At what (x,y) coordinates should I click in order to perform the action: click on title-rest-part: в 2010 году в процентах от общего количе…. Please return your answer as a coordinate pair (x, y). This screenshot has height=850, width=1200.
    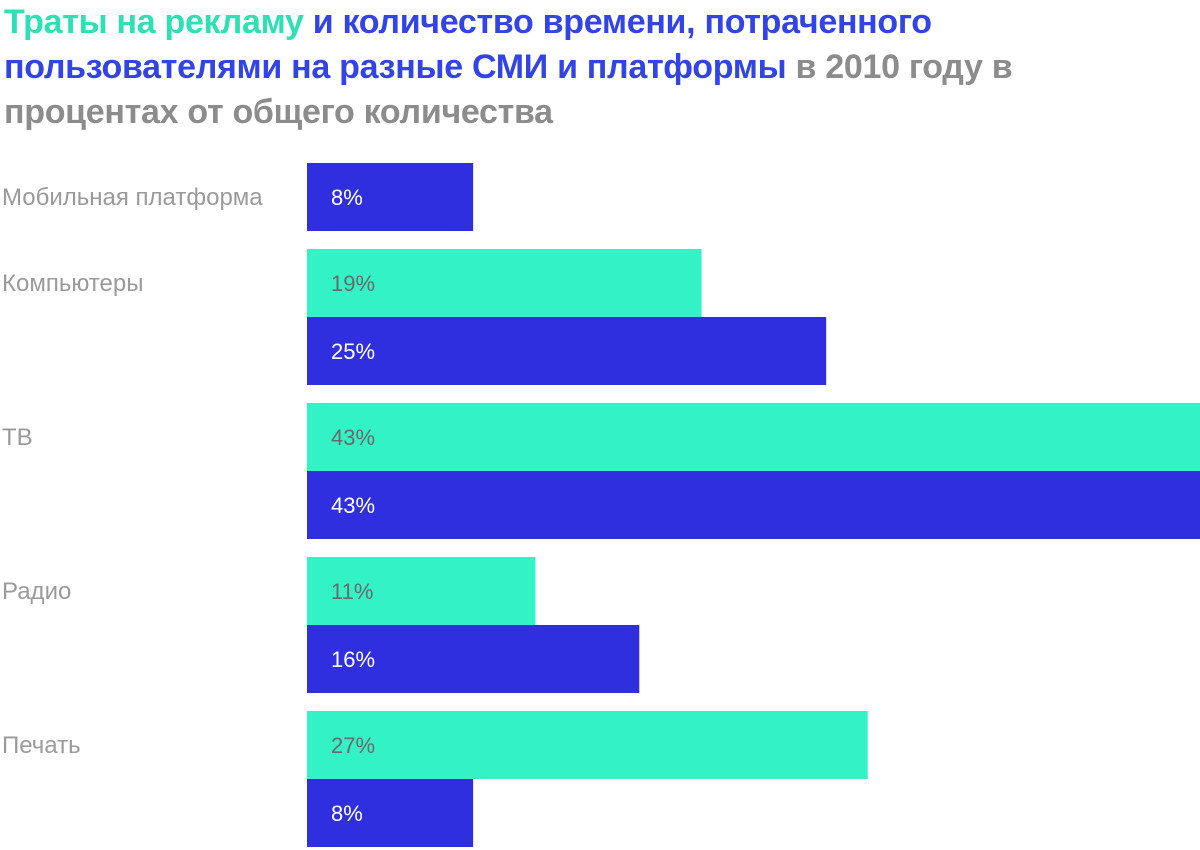
    Looking at the image, I should click on (508, 89).